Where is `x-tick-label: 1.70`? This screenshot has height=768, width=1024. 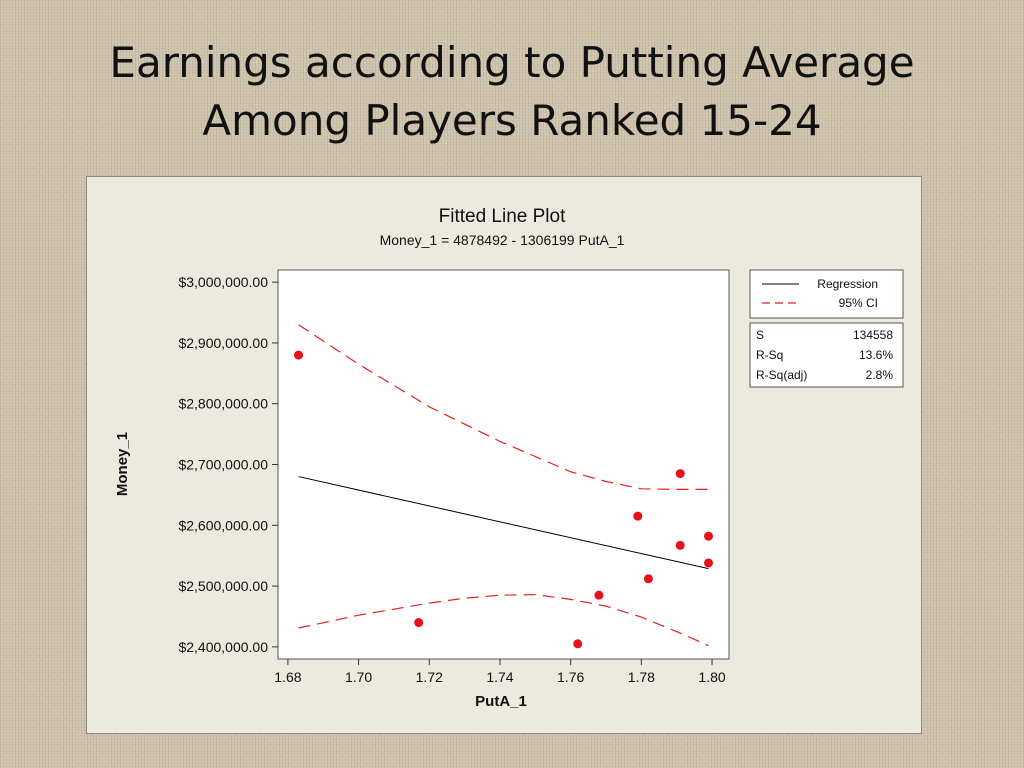
x-tick-label: 1.70 is located at coordinates (358, 677).